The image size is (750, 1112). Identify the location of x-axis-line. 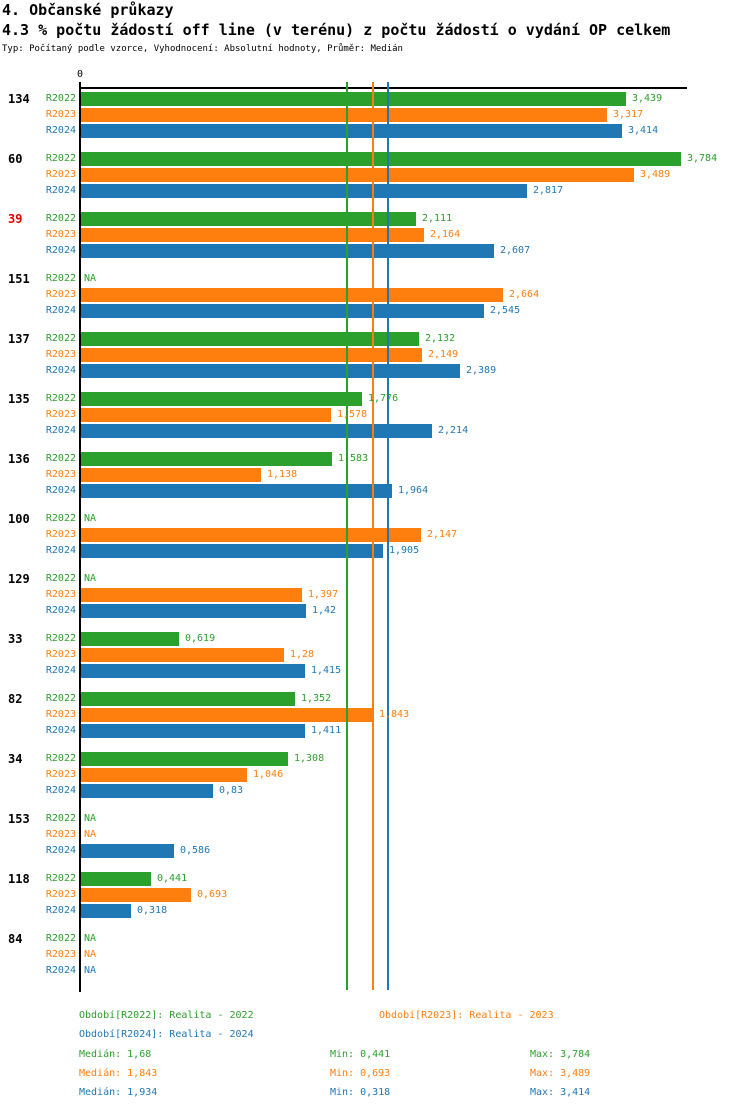
(383, 88).